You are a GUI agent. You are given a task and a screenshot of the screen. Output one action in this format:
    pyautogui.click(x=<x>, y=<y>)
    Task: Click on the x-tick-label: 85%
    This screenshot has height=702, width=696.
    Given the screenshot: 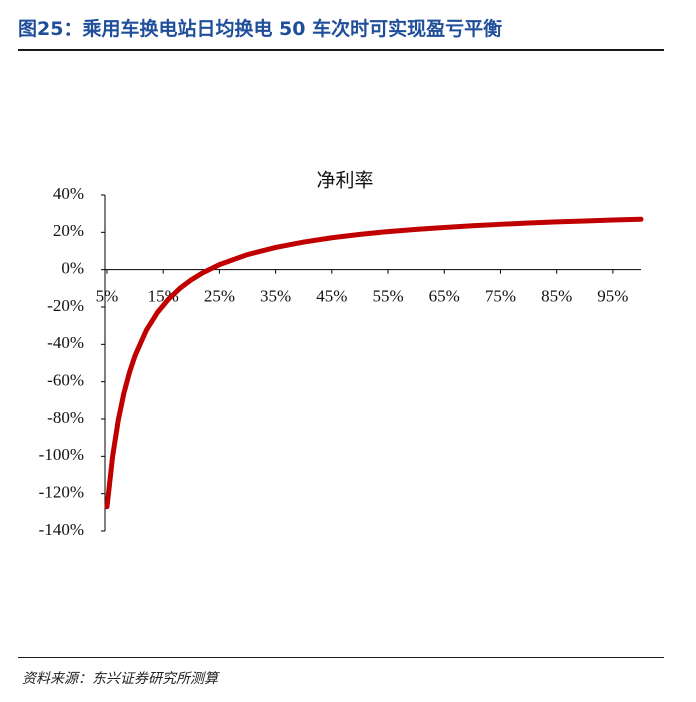 What is the action you would take?
    pyautogui.click(x=556, y=296)
    